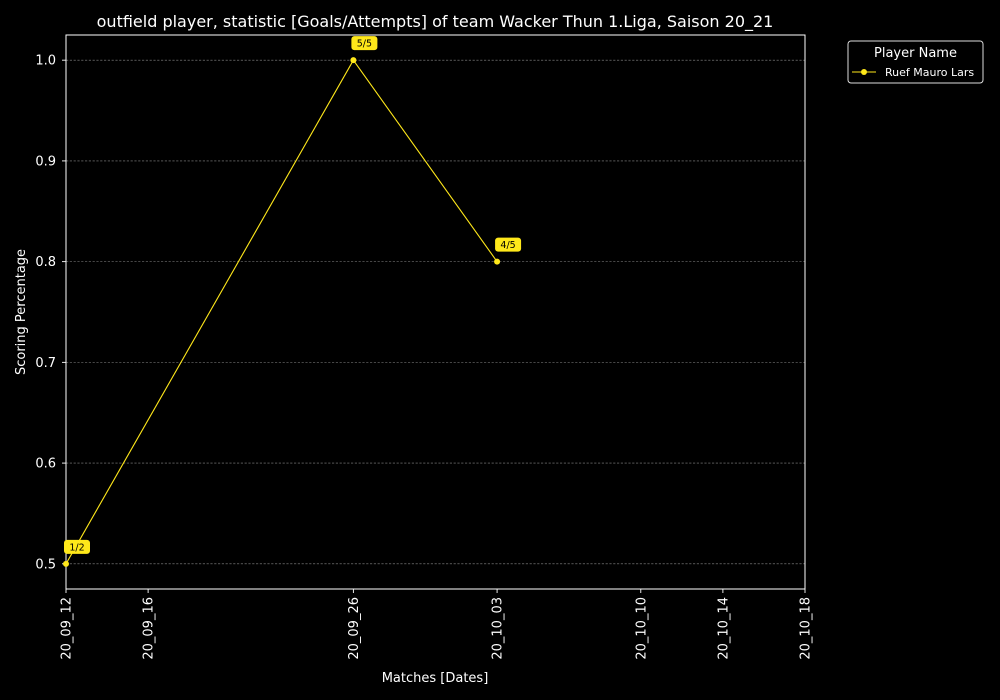 The height and width of the screenshot is (700, 1000). Describe the element at coordinates (45, 363) in the screenshot. I see `y-tick-label: 0.7` at that location.